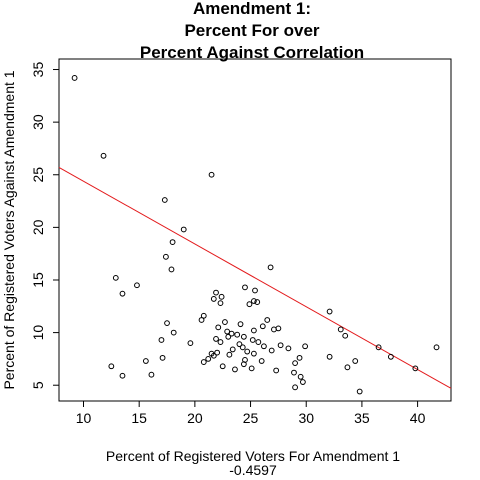 This screenshot has height=480, width=480. What do you see at coordinates (139, 418) in the screenshot?
I see `x-tick-label: 15` at bounding box center [139, 418].